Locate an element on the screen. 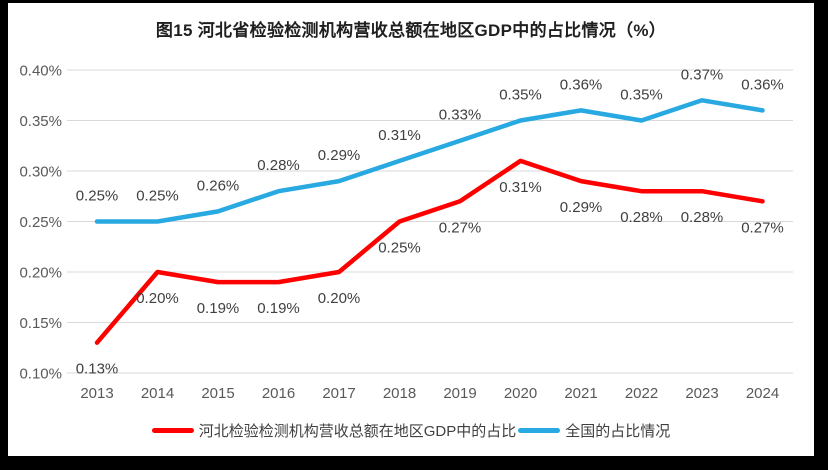  legend-label: 河北检验检测机构营收总额在地区GDP中的占比 is located at coordinates (357, 431).